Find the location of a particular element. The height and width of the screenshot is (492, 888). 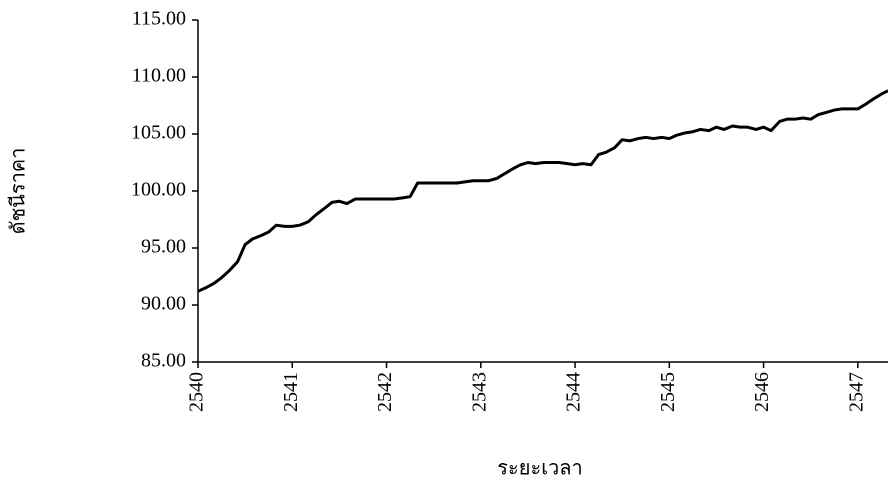

x-tick-label: 2544 is located at coordinates (574, 392).